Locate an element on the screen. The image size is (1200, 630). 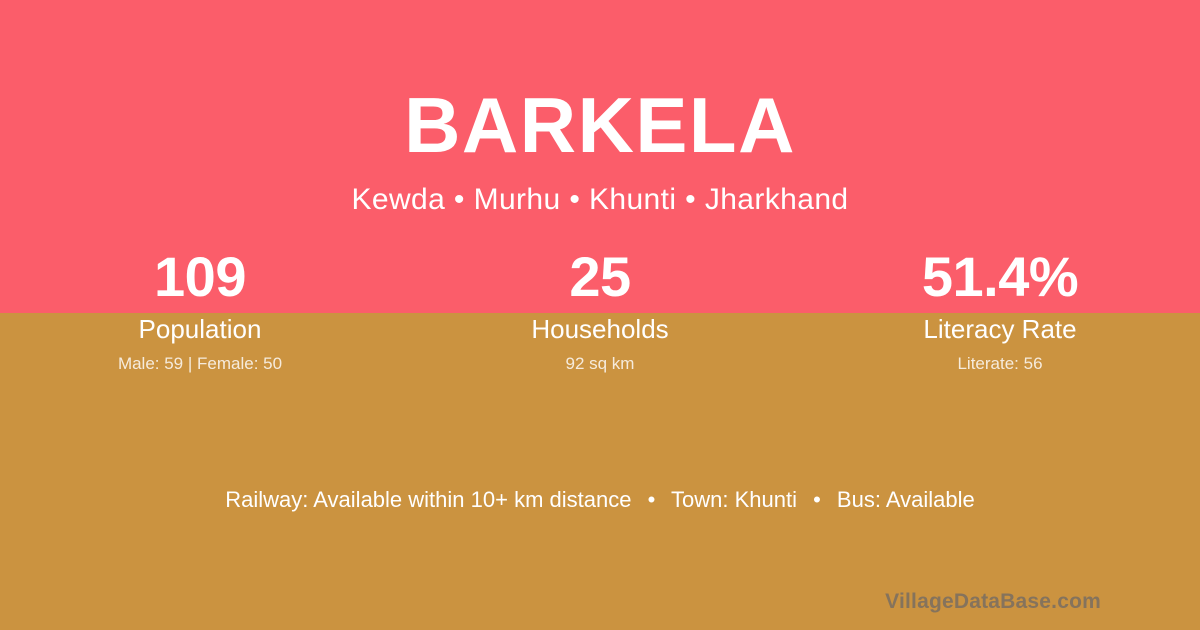
site-watermark: VillageDataBase.com is located at coordinates (993, 601).